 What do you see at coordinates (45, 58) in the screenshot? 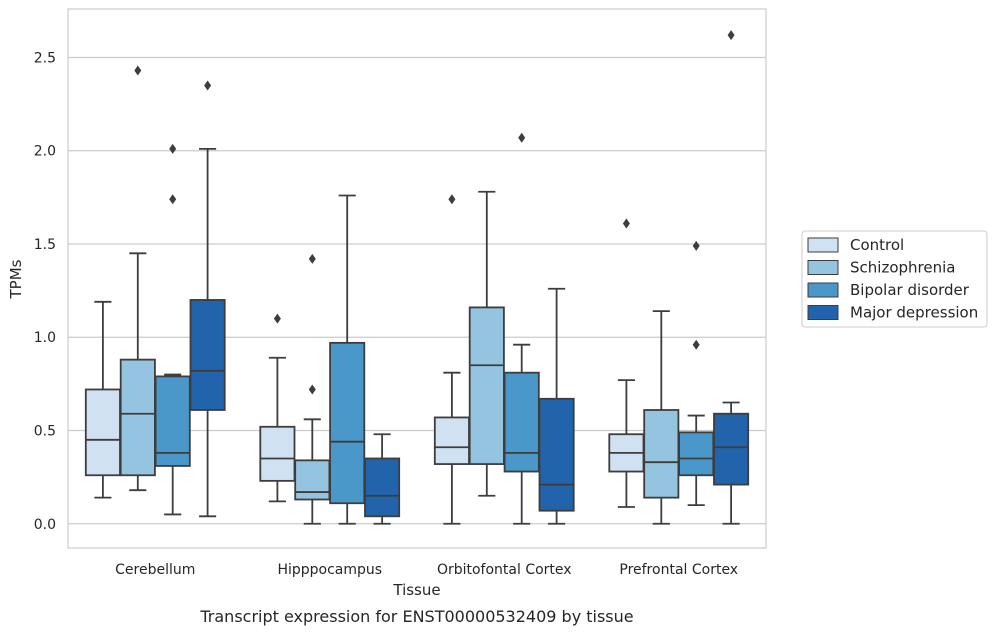
I see `y-tick-label: 2.5` at bounding box center [45, 58].